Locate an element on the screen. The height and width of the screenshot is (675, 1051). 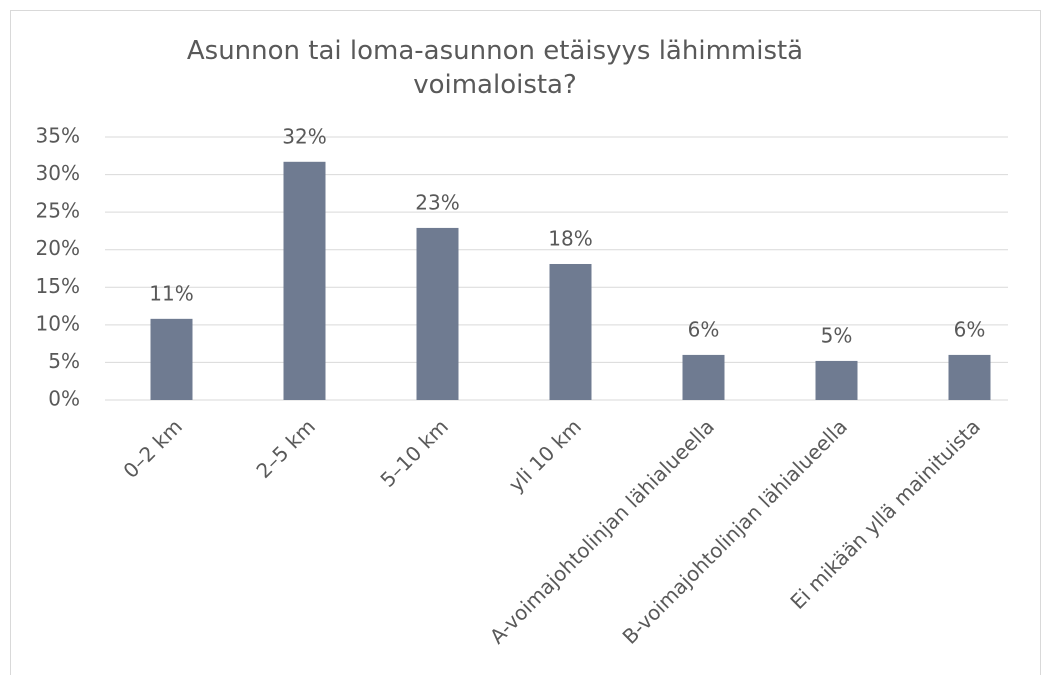
data-label: 11% is located at coordinates (171, 293).